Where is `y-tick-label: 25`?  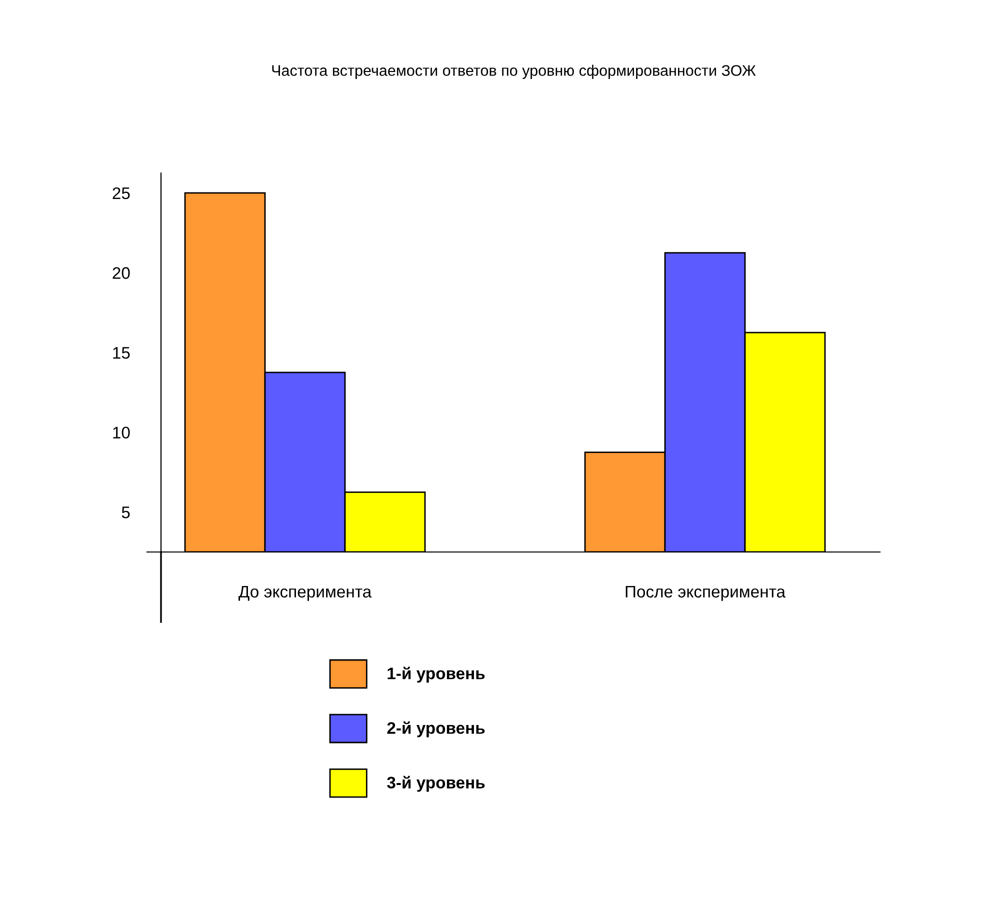
y-tick-label: 25 is located at coordinates (121, 193).